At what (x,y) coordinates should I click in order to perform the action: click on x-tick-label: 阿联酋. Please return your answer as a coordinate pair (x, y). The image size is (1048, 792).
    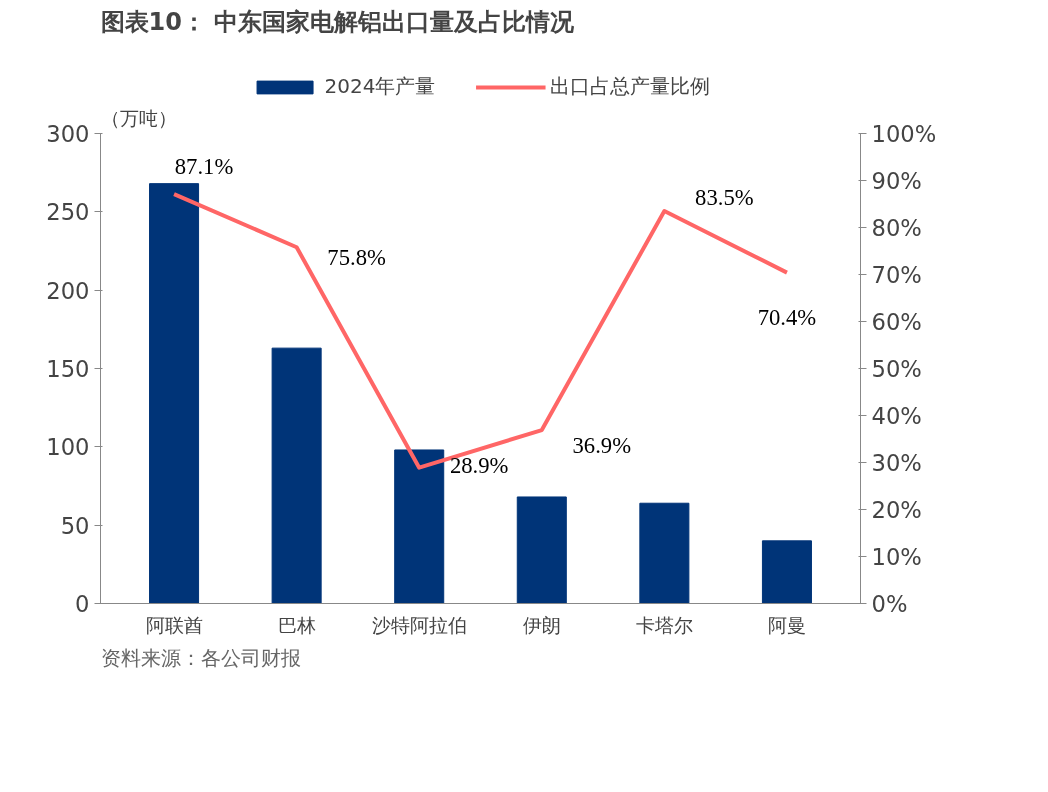
    Looking at the image, I should click on (174, 625).